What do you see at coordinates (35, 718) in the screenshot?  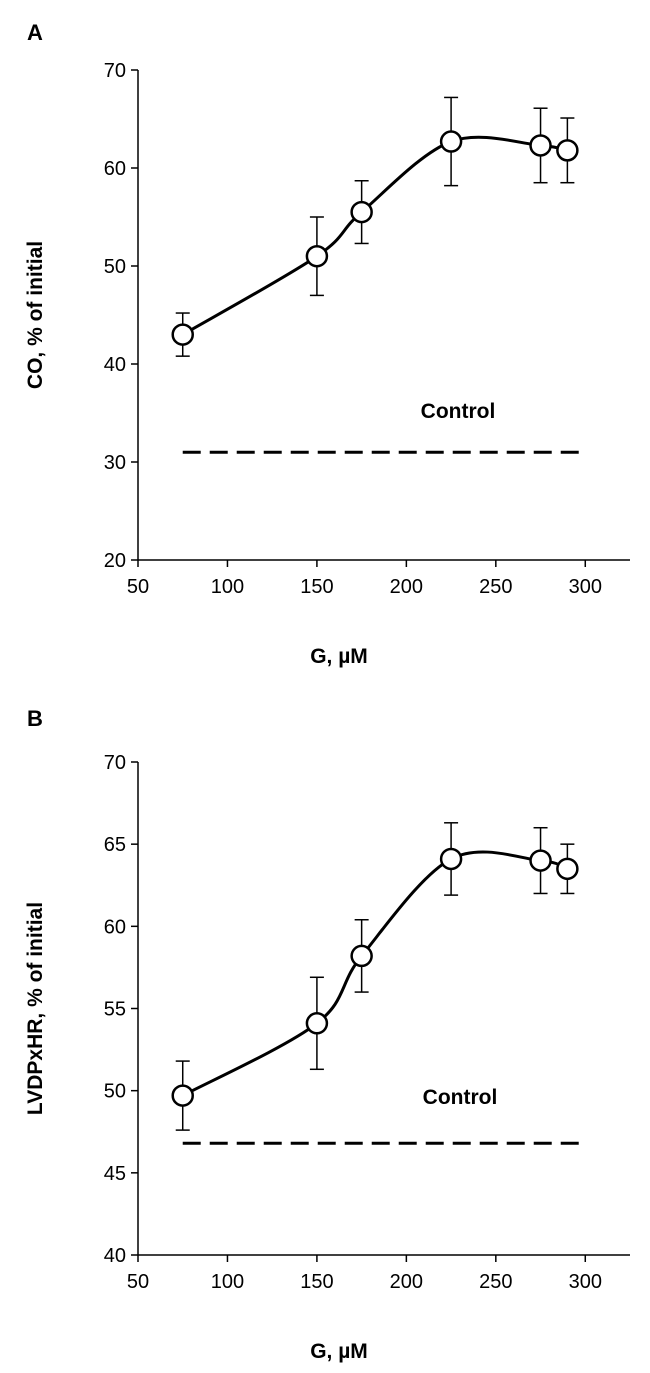 I see `panel-label-b: B` at bounding box center [35, 718].